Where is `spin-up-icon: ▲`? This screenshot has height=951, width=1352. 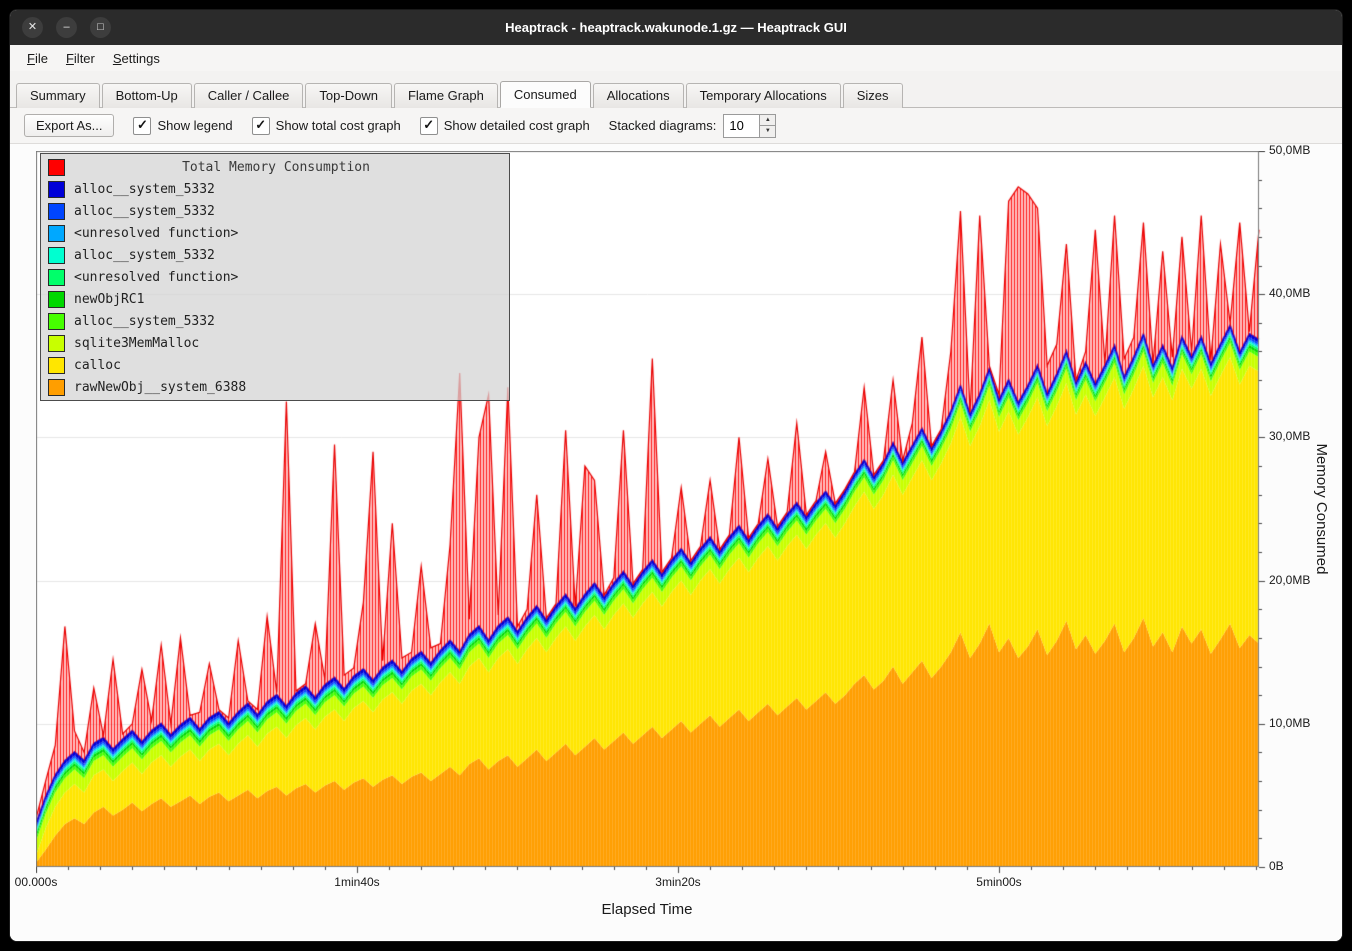 spin-up-icon: ▲ is located at coordinates (768, 119).